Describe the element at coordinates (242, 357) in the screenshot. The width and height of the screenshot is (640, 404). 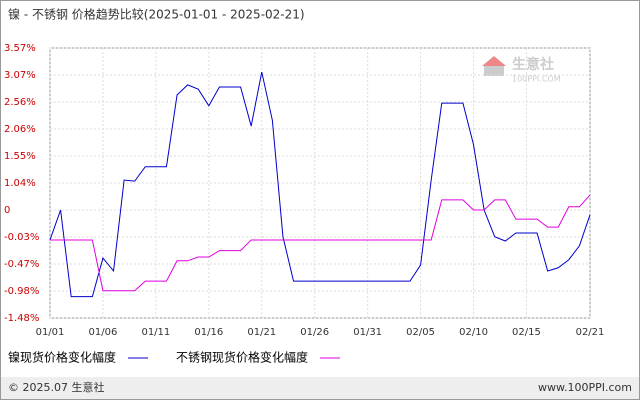
I see `legend-label: 不锈钢现货价格变化幅度` at that location.